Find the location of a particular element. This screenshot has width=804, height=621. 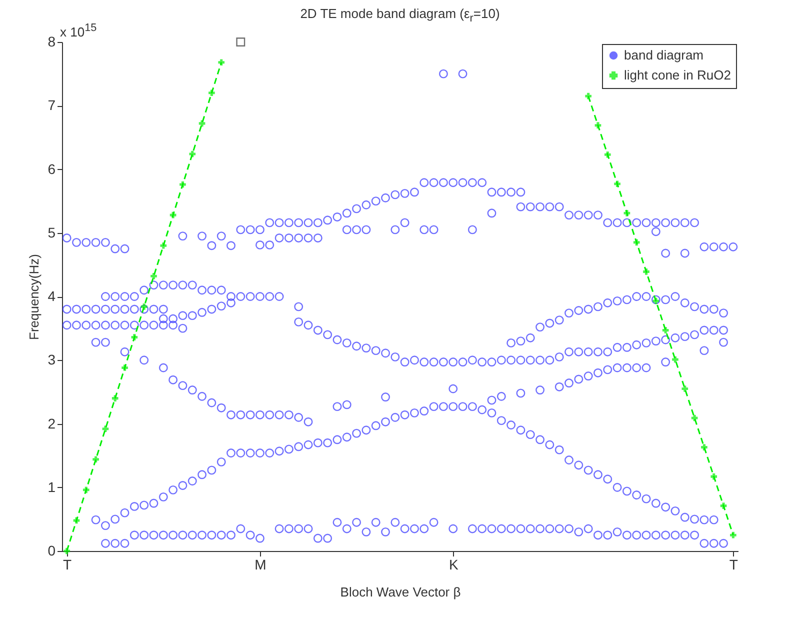

legend-label: light cone in RuO2 is located at coordinates (677, 75).